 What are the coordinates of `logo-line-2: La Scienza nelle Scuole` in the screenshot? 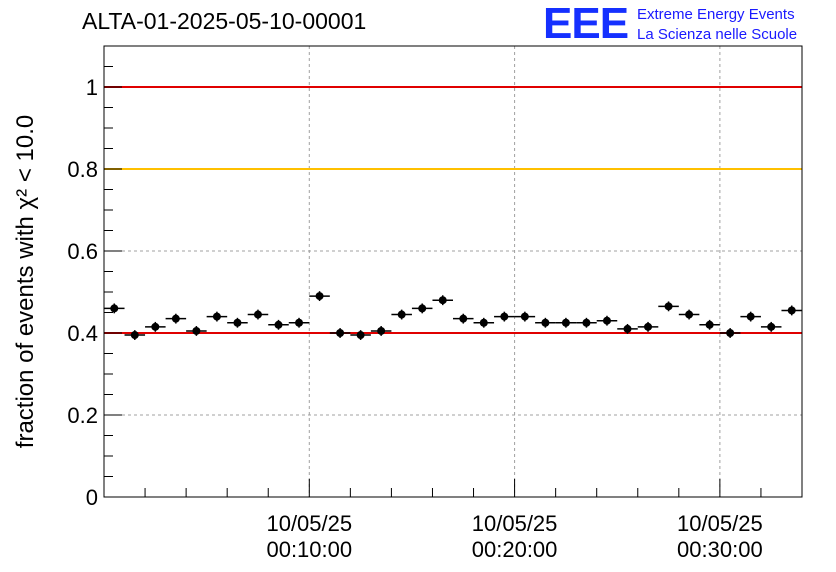 It's located at (717, 34).